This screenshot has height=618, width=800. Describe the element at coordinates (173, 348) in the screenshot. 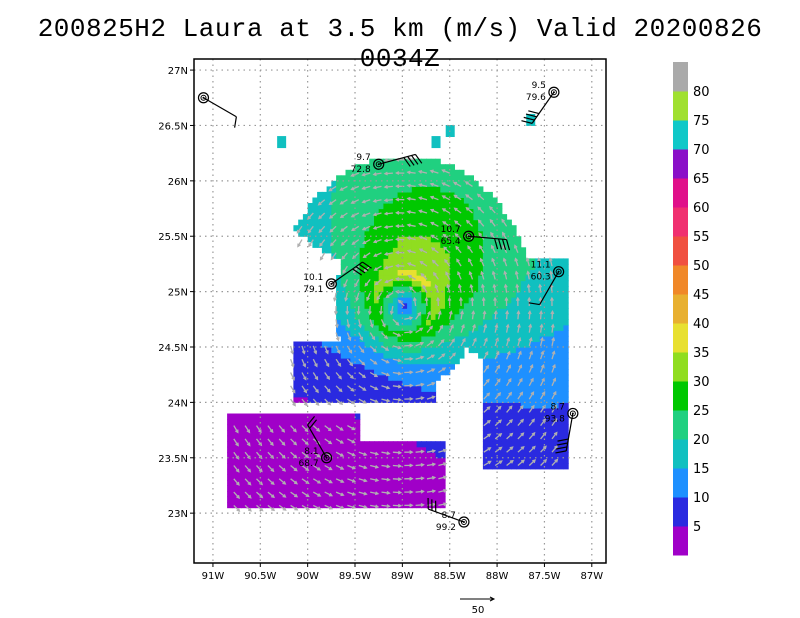

I see `y-tick-label: 24.5N` at that location.